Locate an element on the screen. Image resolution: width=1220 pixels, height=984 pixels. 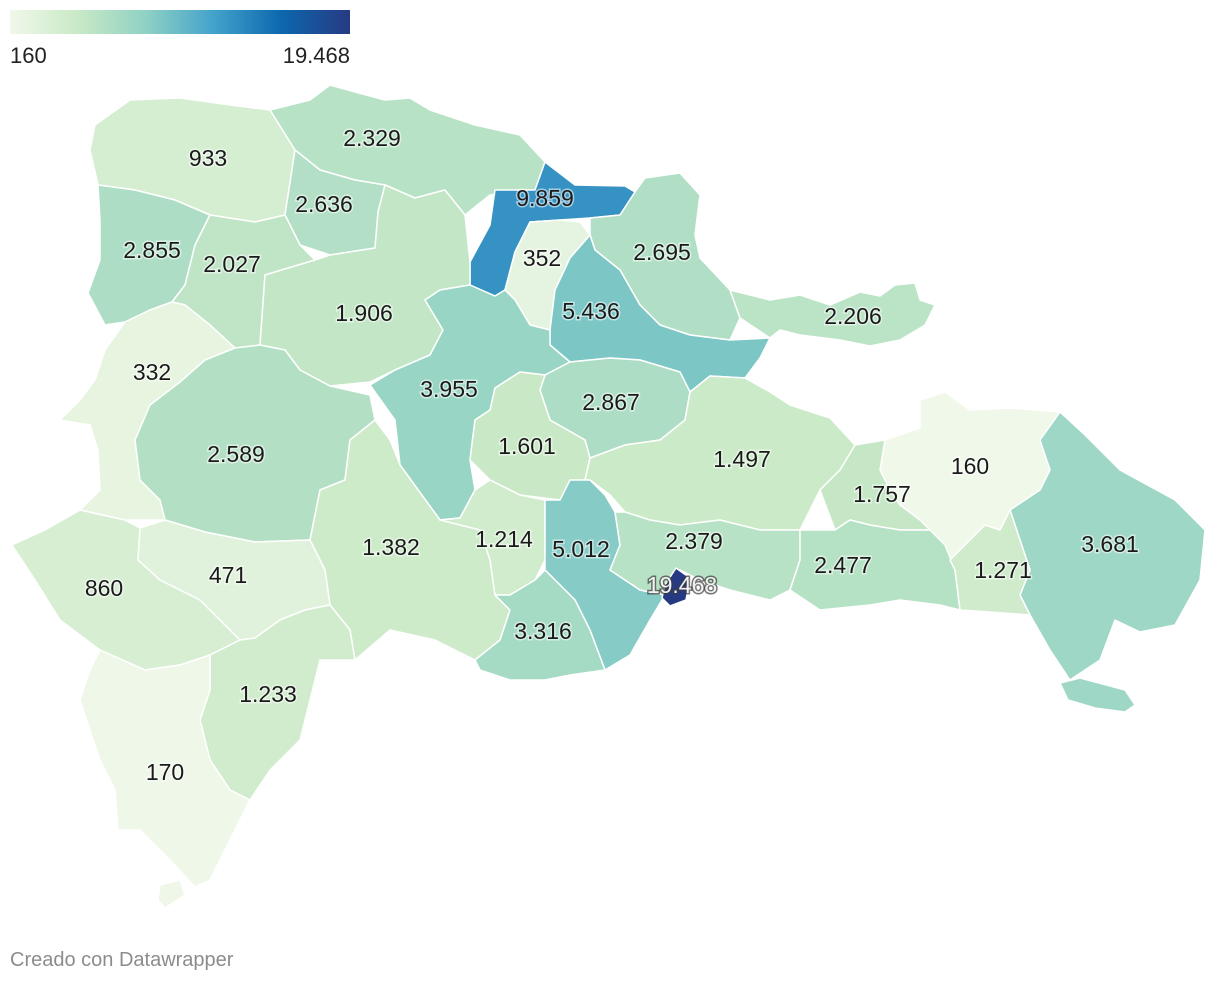
region-value-label: 1.601 is located at coordinates (527, 446).